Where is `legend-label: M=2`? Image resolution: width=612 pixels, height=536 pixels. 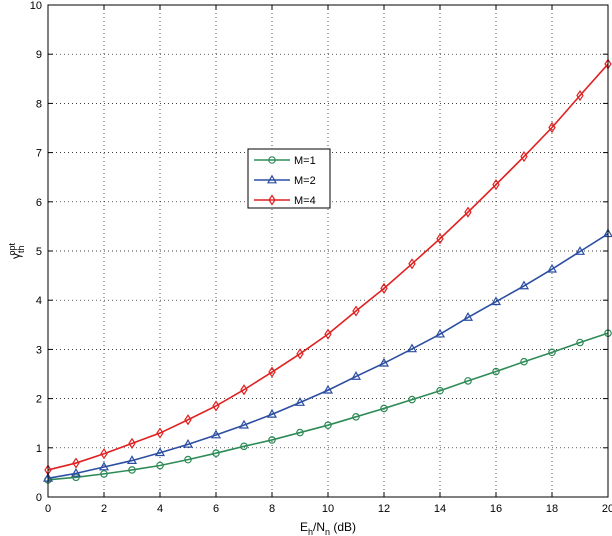
legend-label: M=2 is located at coordinates (305, 181).